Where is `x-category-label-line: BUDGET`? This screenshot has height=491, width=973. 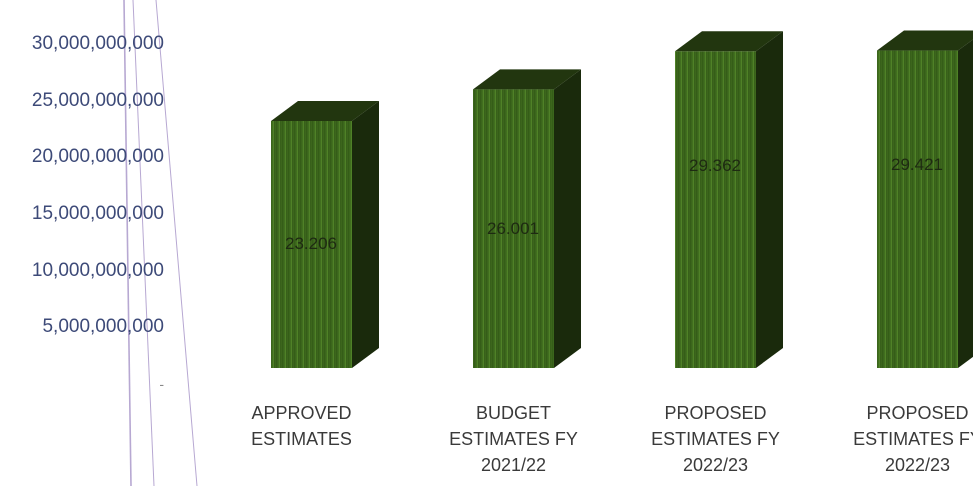
x-category-label-line: BUDGET is located at coordinates (514, 413).